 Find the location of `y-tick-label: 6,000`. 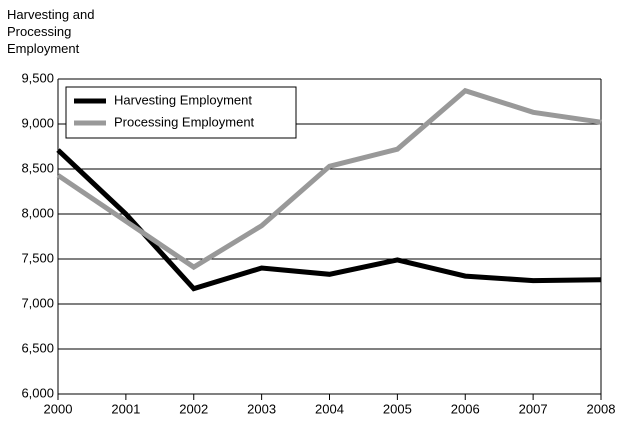

y-tick-label: 6,000 is located at coordinates (37, 392).